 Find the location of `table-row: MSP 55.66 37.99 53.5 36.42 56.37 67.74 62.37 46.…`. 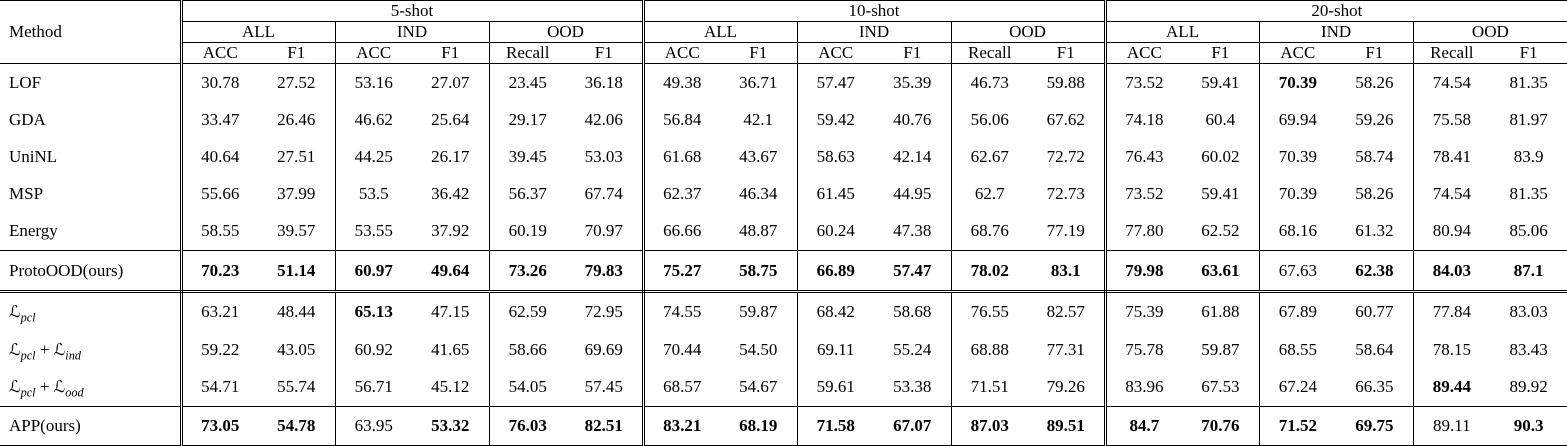

table-row: MSP 55.66 37.99 53.5 36.42 56.37 67.74 62.37 46.… is located at coordinates (783, 194).